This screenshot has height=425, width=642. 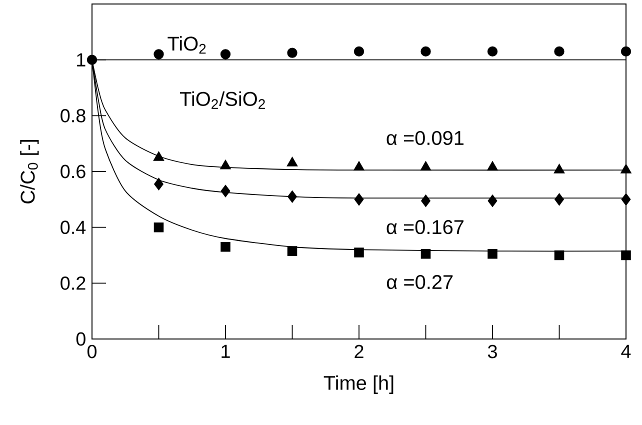 I want to click on y-tick-label: 0.8, so click(x=73, y=115).